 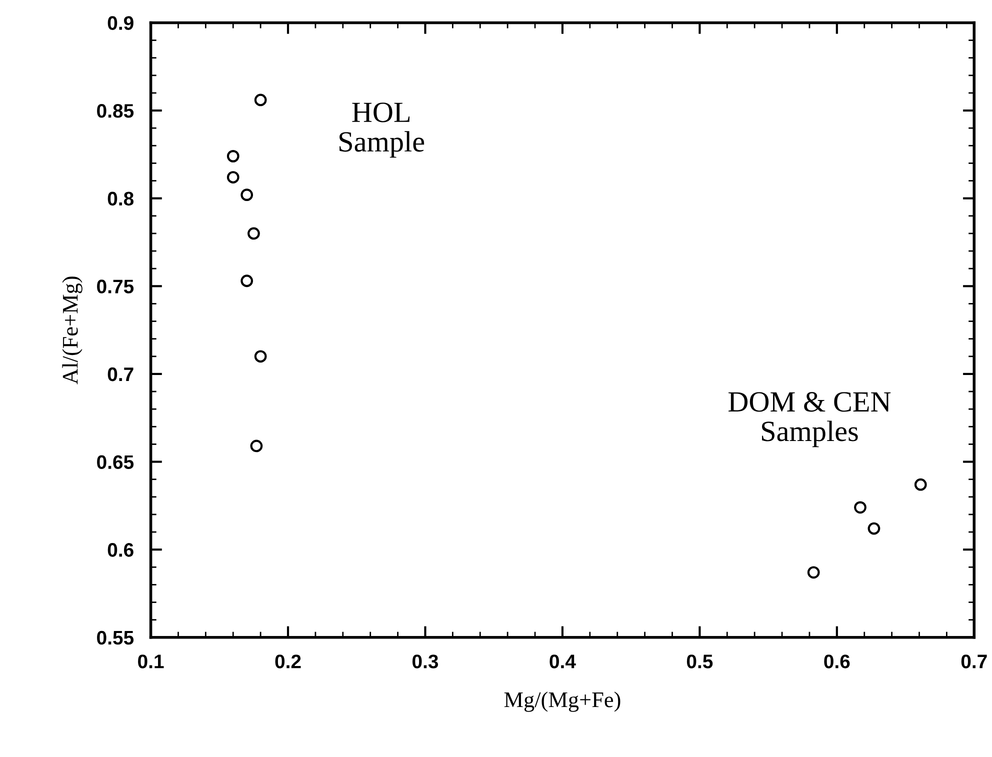 What do you see at coordinates (562, 702) in the screenshot?
I see `x-axis-title: Mg/(Mg+Fe)` at bounding box center [562, 702].